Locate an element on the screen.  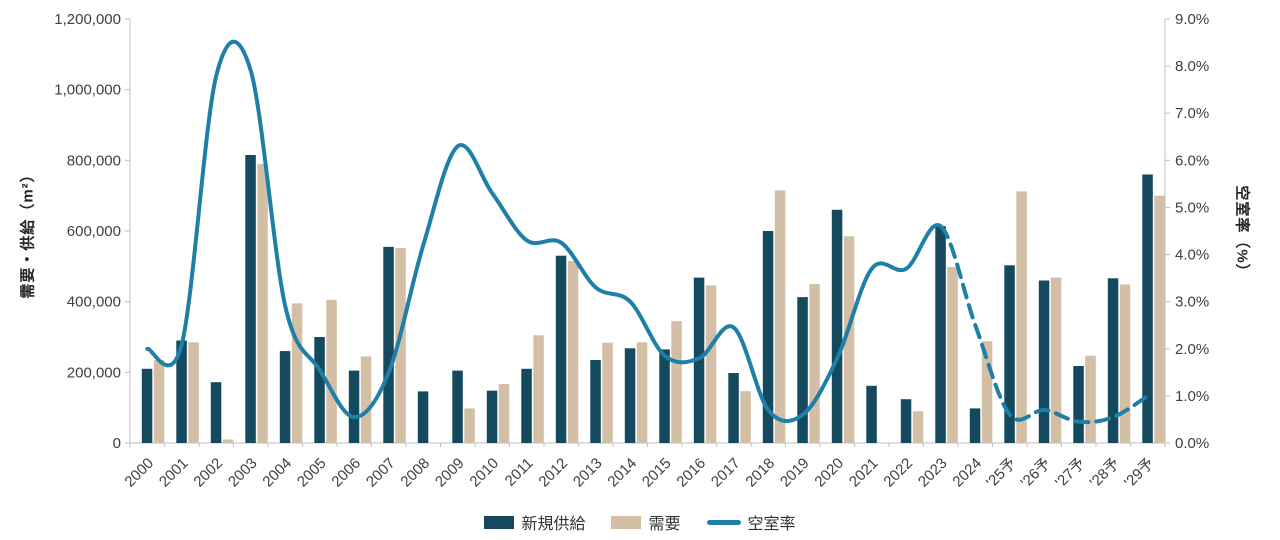
left-axis-tick-label: 0 is located at coordinates (117, 443).